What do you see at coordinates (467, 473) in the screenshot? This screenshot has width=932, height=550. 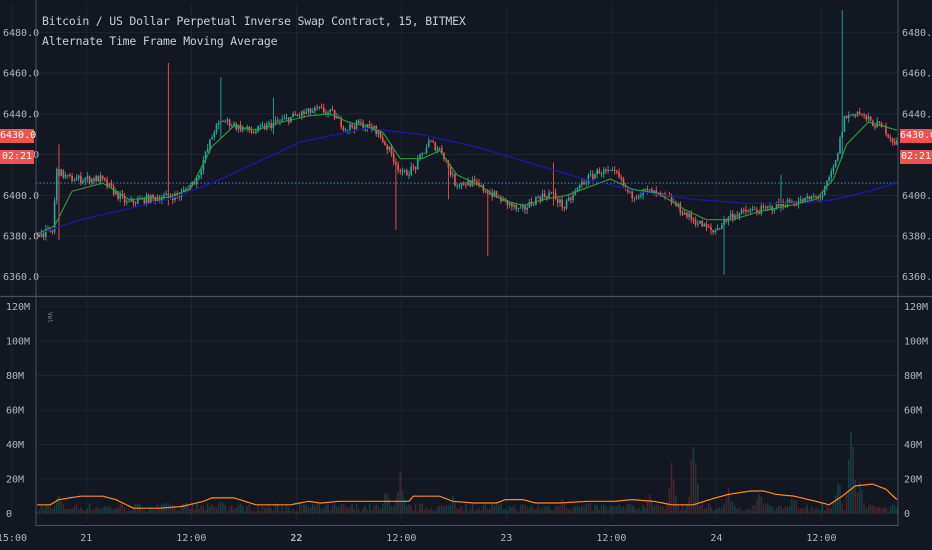 I see `volume-pane` at bounding box center [467, 473].